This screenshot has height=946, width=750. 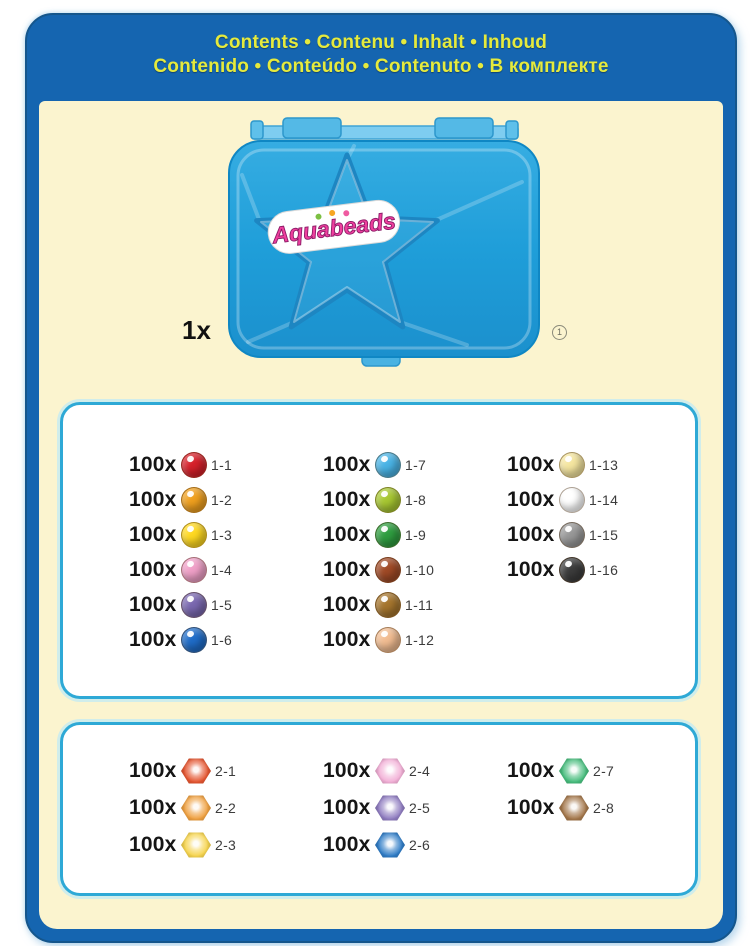 What do you see at coordinates (604, 771) in the screenshot?
I see `jewel-code: 2-7` at bounding box center [604, 771].